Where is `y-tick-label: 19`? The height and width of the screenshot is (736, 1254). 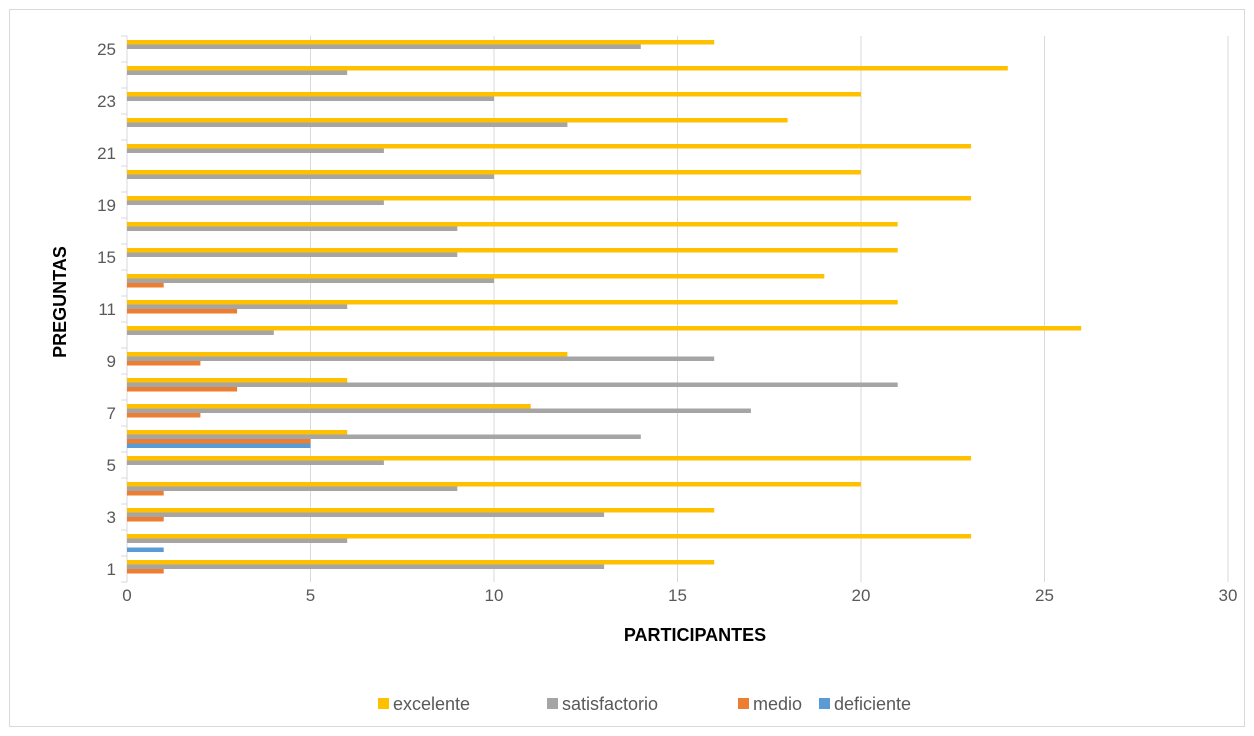 y-tick-label: 19 is located at coordinates (106, 205).